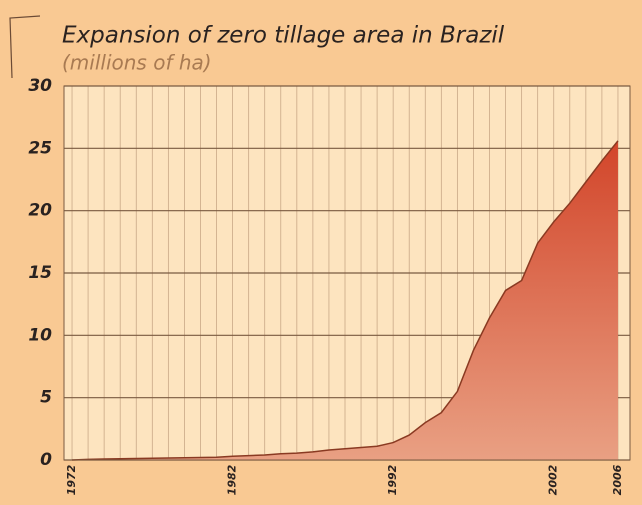 The image size is (642, 505). I want to click on decoration, so click(25, 47).